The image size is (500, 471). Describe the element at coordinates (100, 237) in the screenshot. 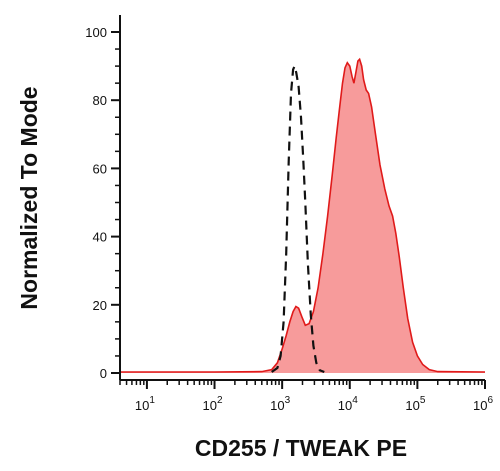

I see `y-tick-label: 40` at that location.